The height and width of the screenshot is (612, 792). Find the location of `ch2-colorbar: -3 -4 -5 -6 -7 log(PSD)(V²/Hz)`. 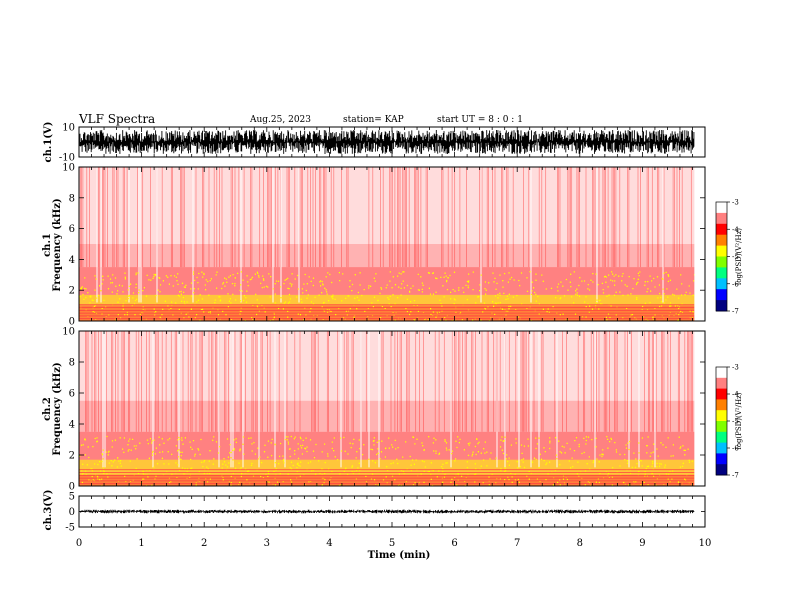

ch2-colorbar: -3 -4 -5 -6 -7 log(PSD)(V²/Hz) is located at coordinates (729, 422).